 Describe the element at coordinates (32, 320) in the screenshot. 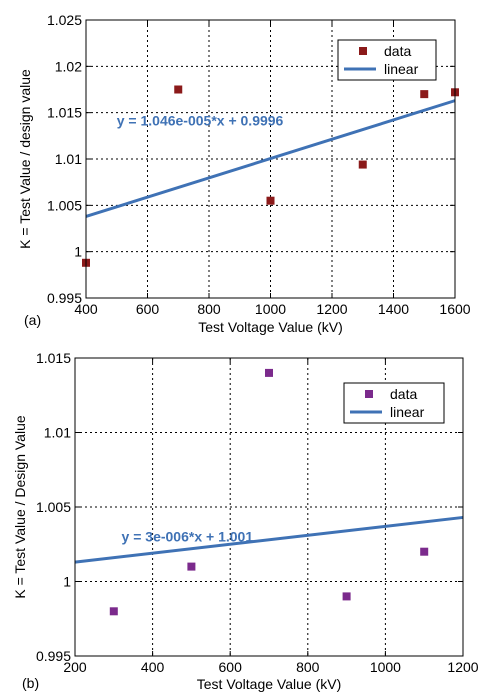

I see `panel-label: (a)` at that location.